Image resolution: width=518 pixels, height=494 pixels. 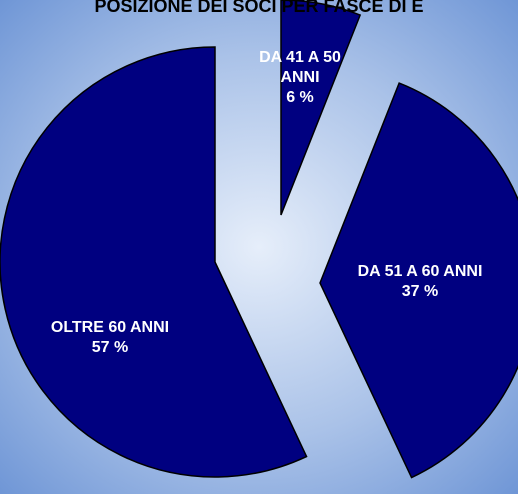 I want to click on slice-label: DA 51 A 60 ANNI 37 %, so click(x=420, y=282).